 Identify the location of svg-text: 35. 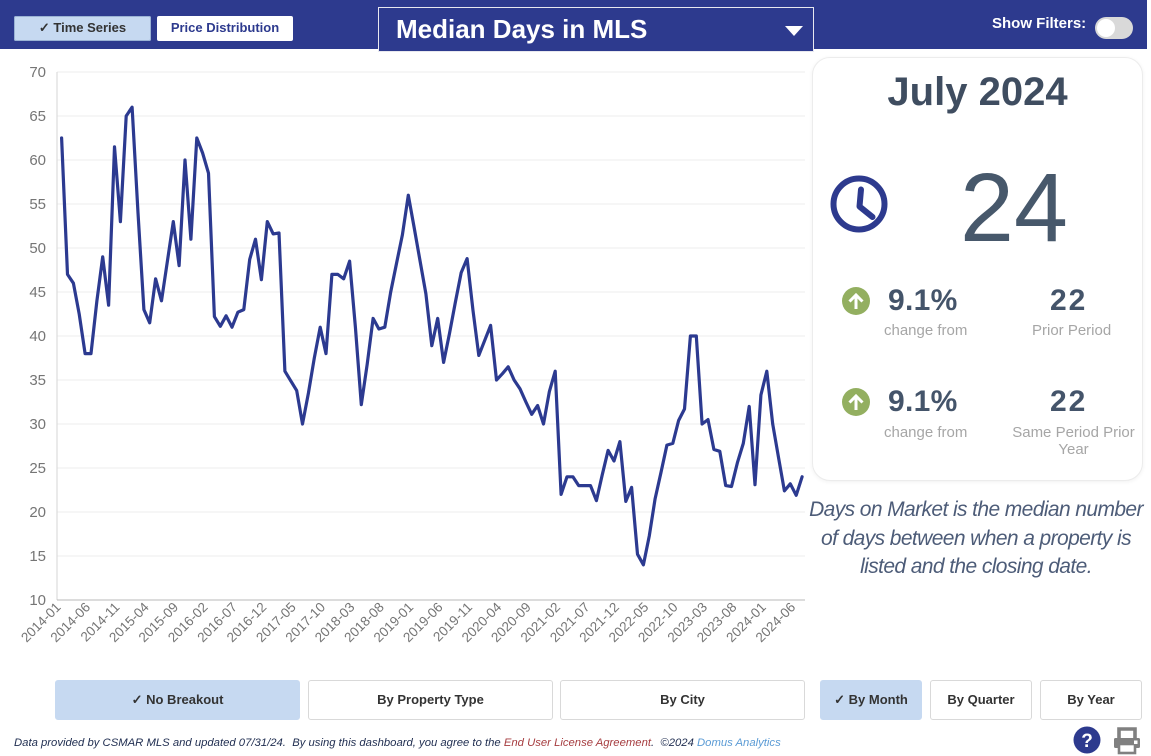
(37, 380).